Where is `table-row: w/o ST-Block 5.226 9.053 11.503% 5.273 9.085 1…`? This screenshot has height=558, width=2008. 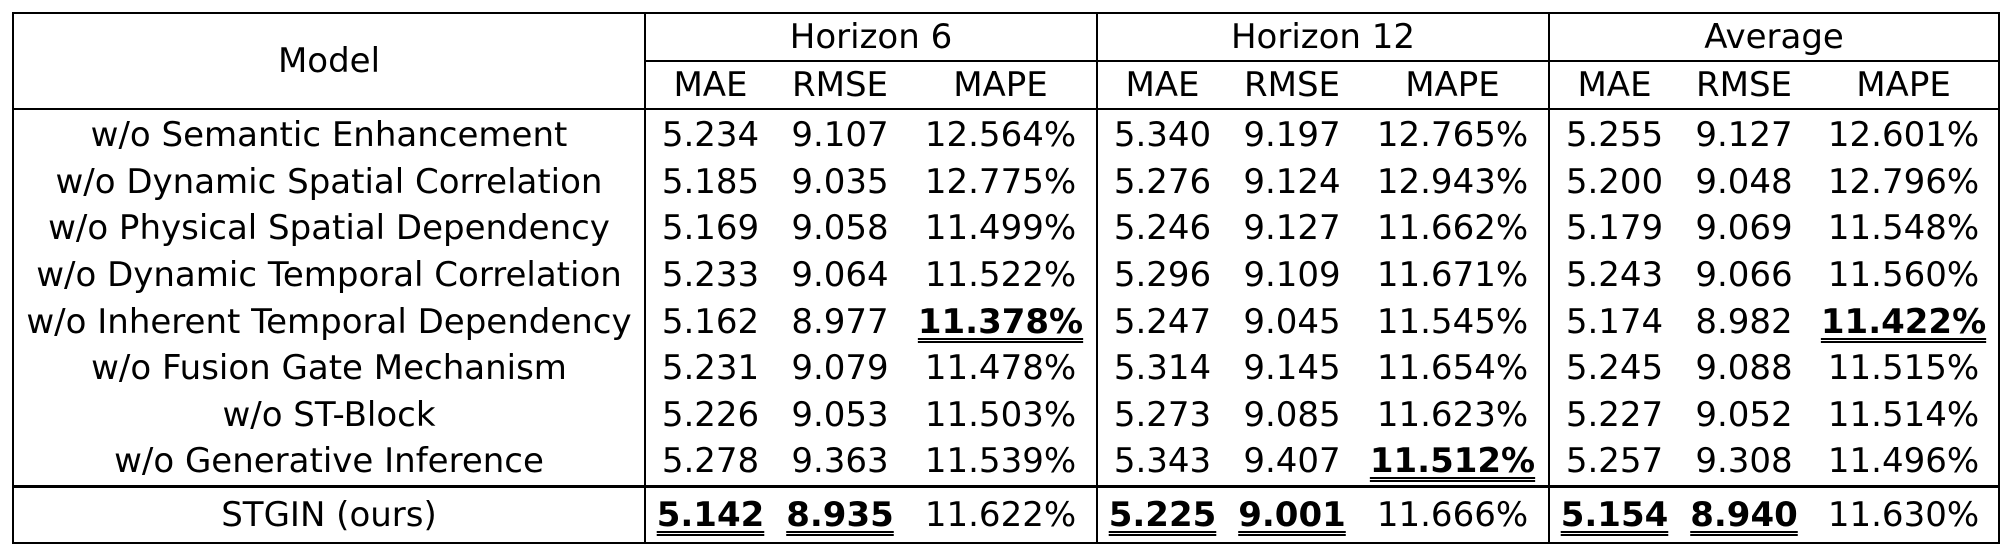
table-row: w/o ST-Block 5.226 9.053 11.503% 5.273 9.085 1… is located at coordinates (1006, 415).